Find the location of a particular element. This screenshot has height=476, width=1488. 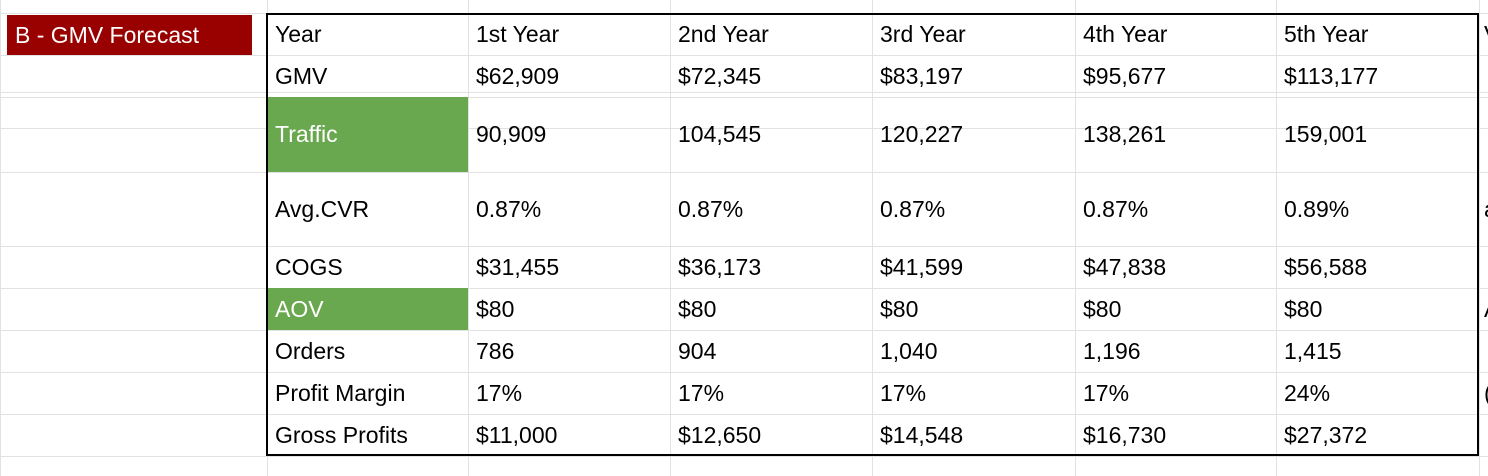

column-header: 3rd Year is located at coordinates (923, 33).